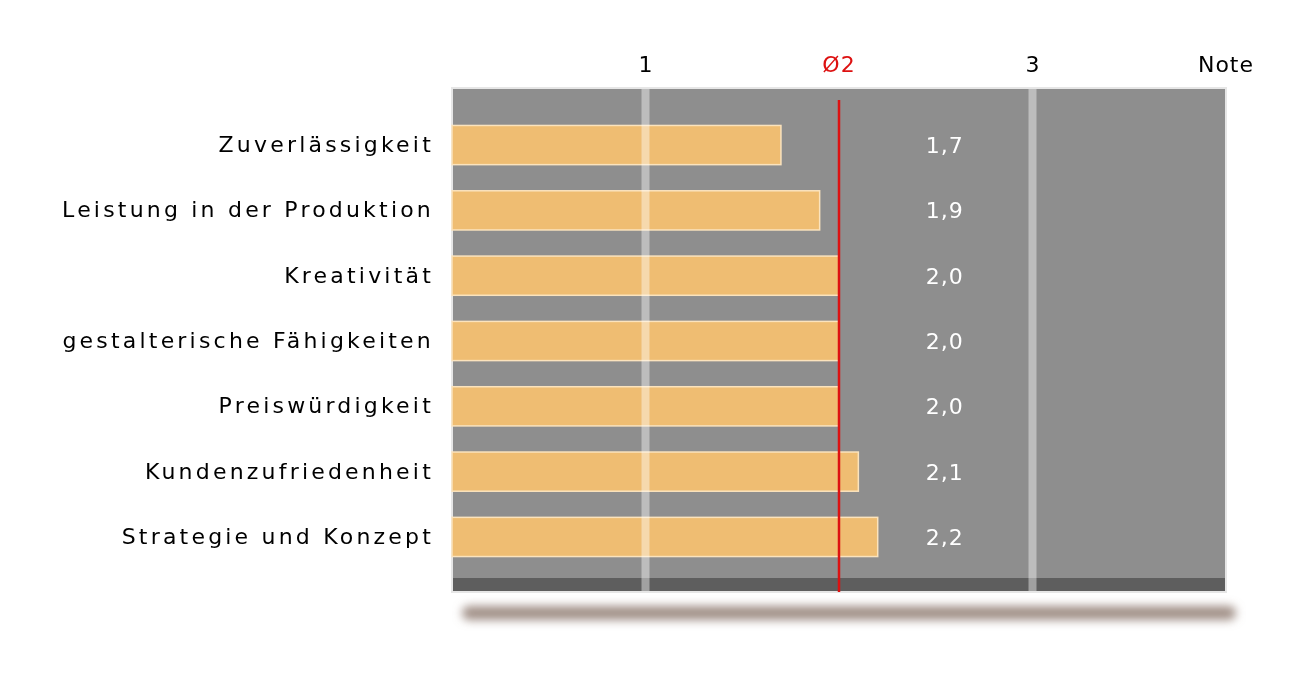  I want to click on data-label: 1,7, so click(944, 146).